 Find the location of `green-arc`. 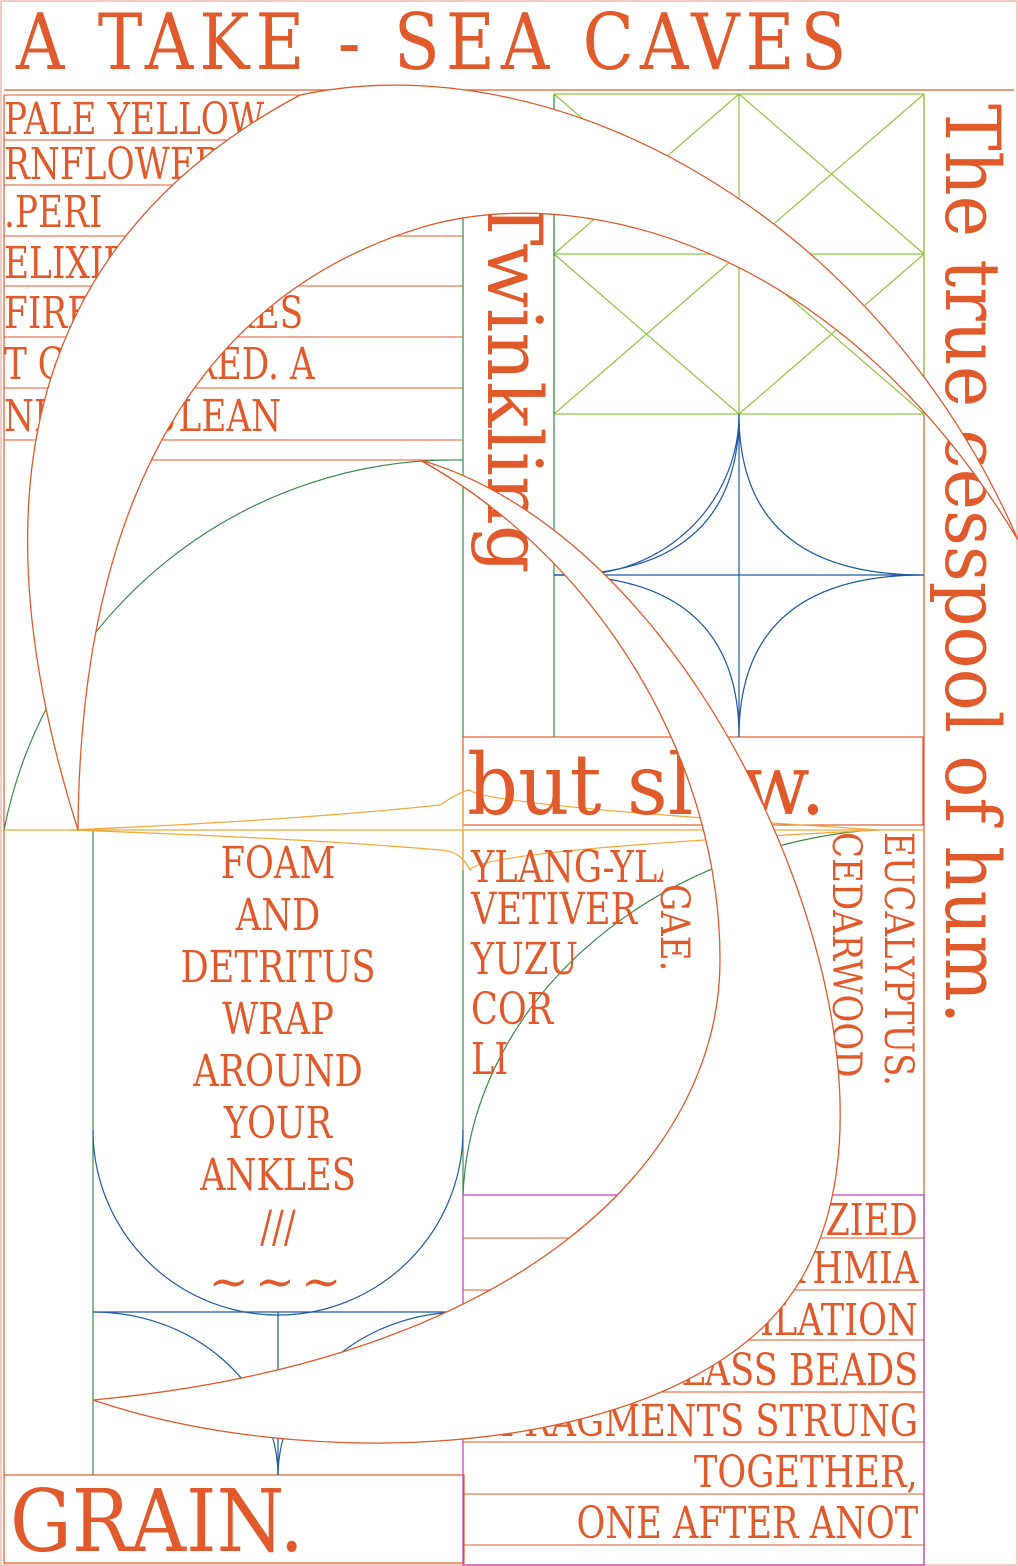

green-arc is located at coordinates (233, 645).